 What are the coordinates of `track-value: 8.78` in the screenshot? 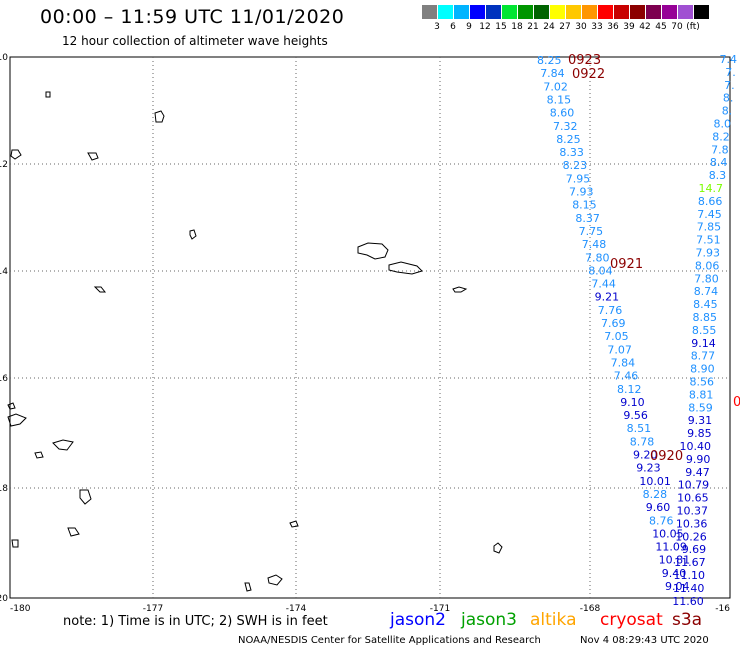 It's located at (642, 441).